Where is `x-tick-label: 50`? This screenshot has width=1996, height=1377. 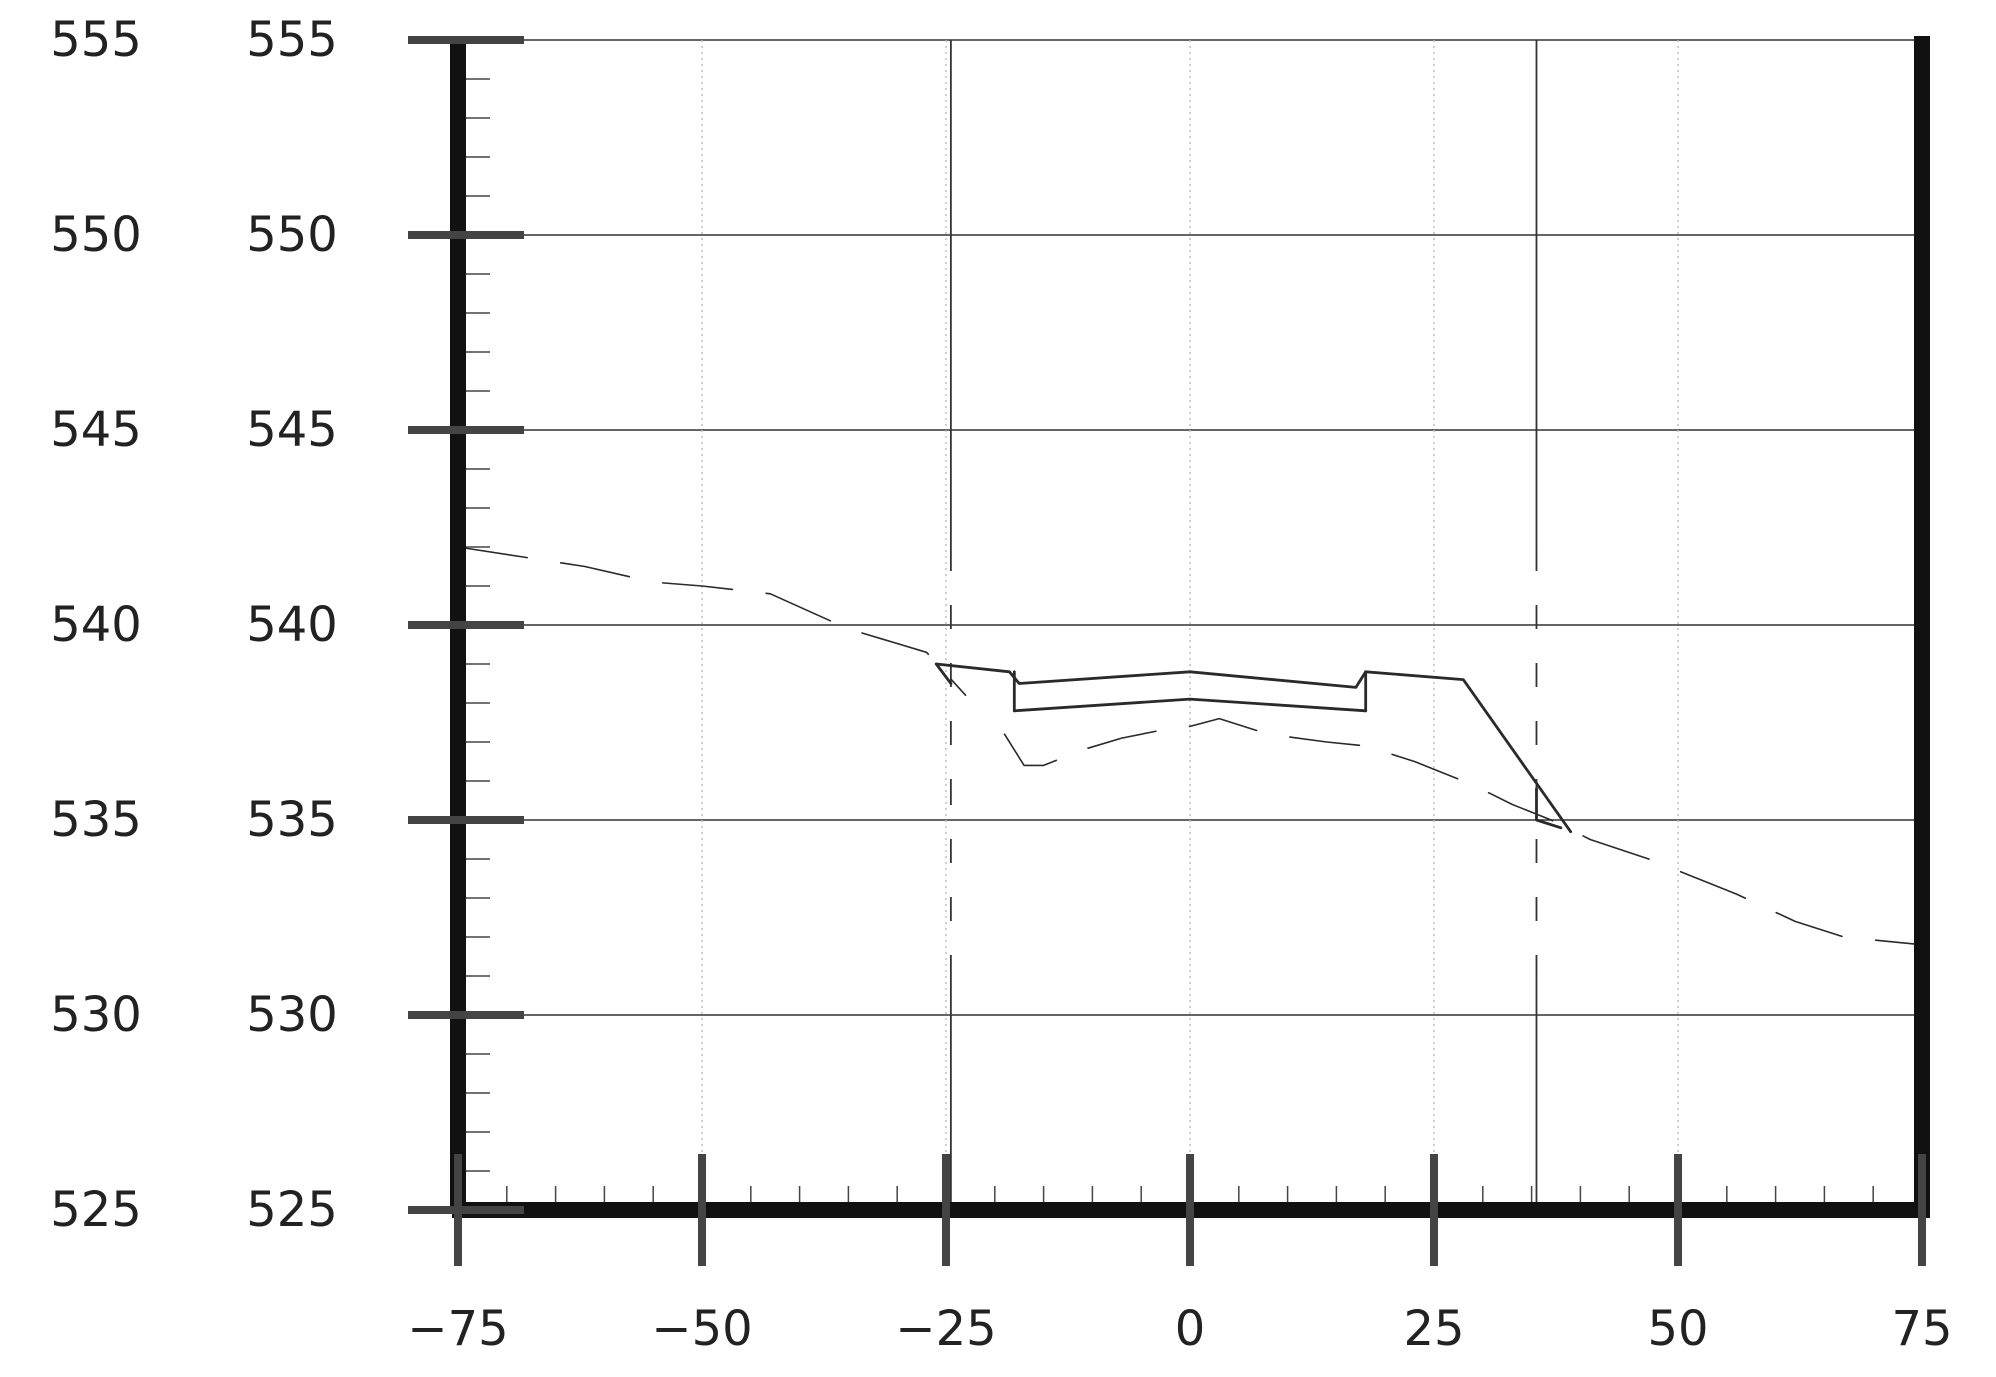 x-tick-label: 50 is located at coordinates (1677, 1329).